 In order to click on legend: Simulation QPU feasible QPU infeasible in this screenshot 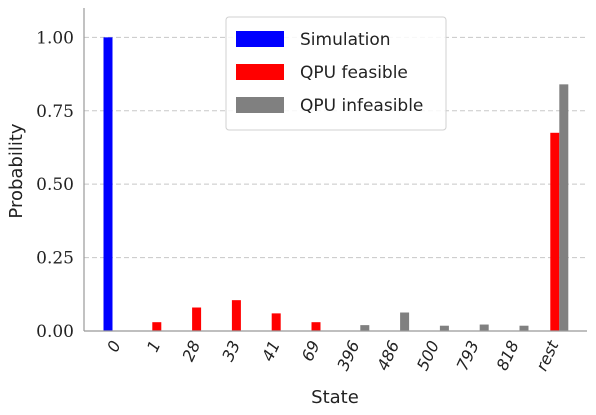, I will do `click(336, 73)`.